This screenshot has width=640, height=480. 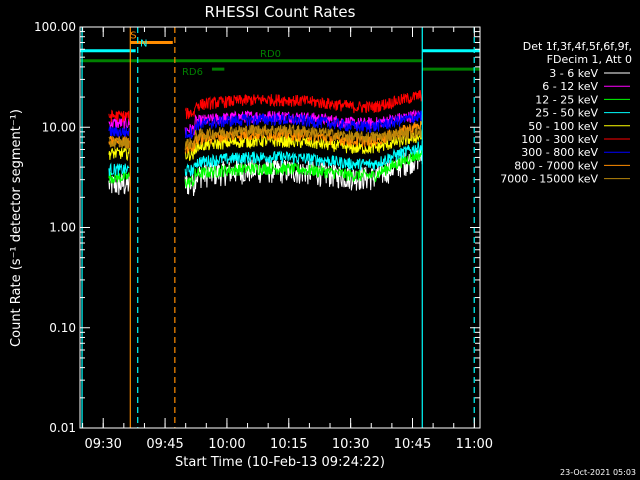 What do you see at coordinates (16, 228) in the screenshot?
I see `y-axis-label: Count Rate (s⁻¹ detector segment⁻¹)` at bounding box center [16, 228].